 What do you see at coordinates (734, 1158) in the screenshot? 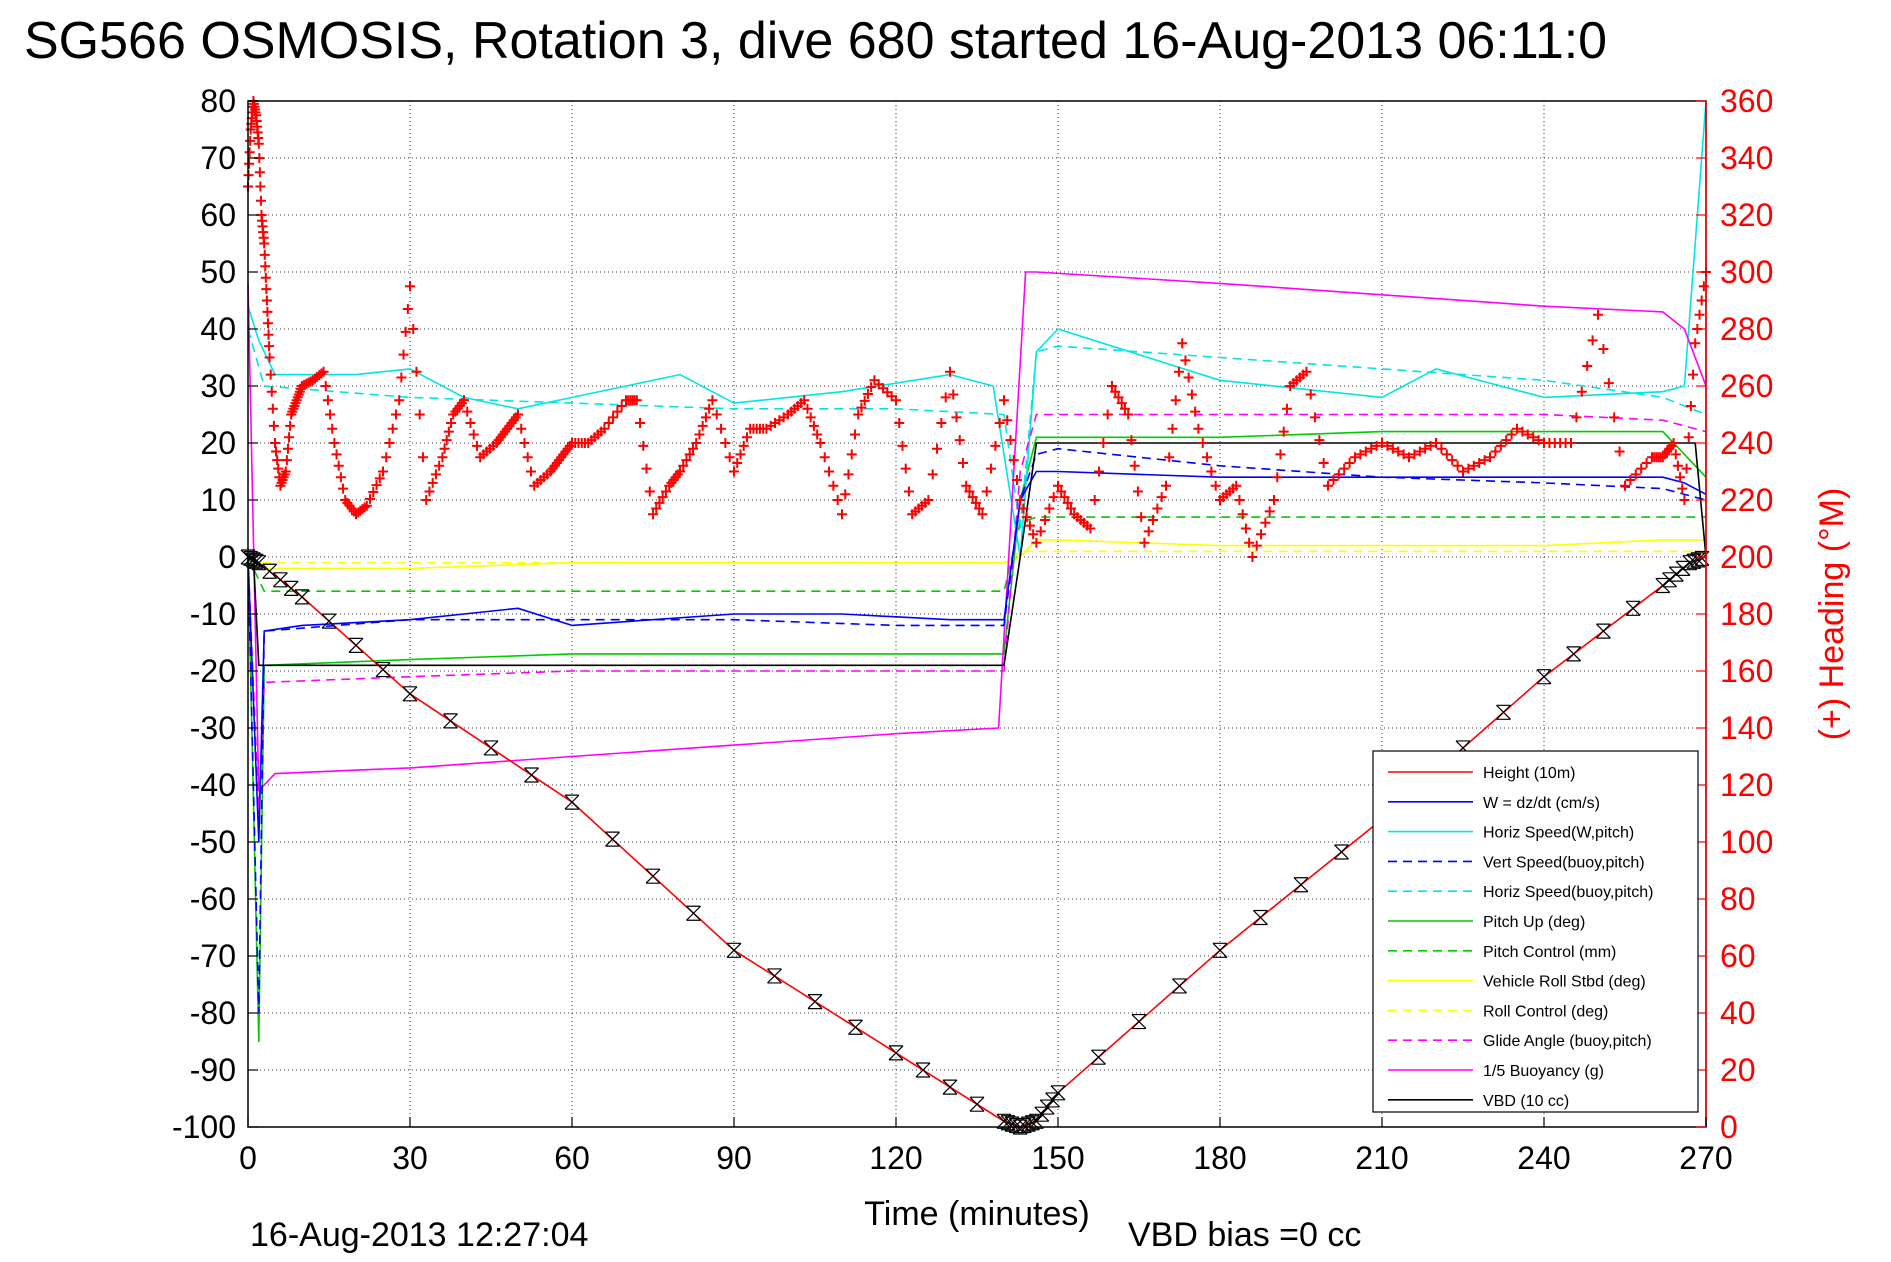
I see `x-tick-label: 90` at bounding box center [734, 1158].